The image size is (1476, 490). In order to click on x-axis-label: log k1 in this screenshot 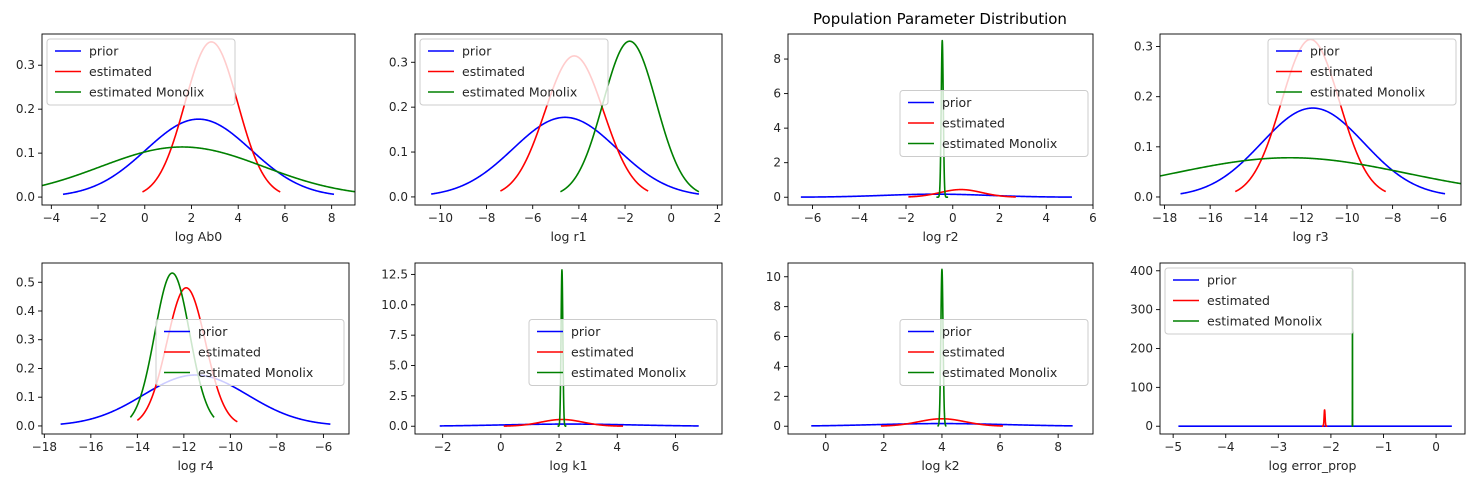, I will do `click(568, 465)`.